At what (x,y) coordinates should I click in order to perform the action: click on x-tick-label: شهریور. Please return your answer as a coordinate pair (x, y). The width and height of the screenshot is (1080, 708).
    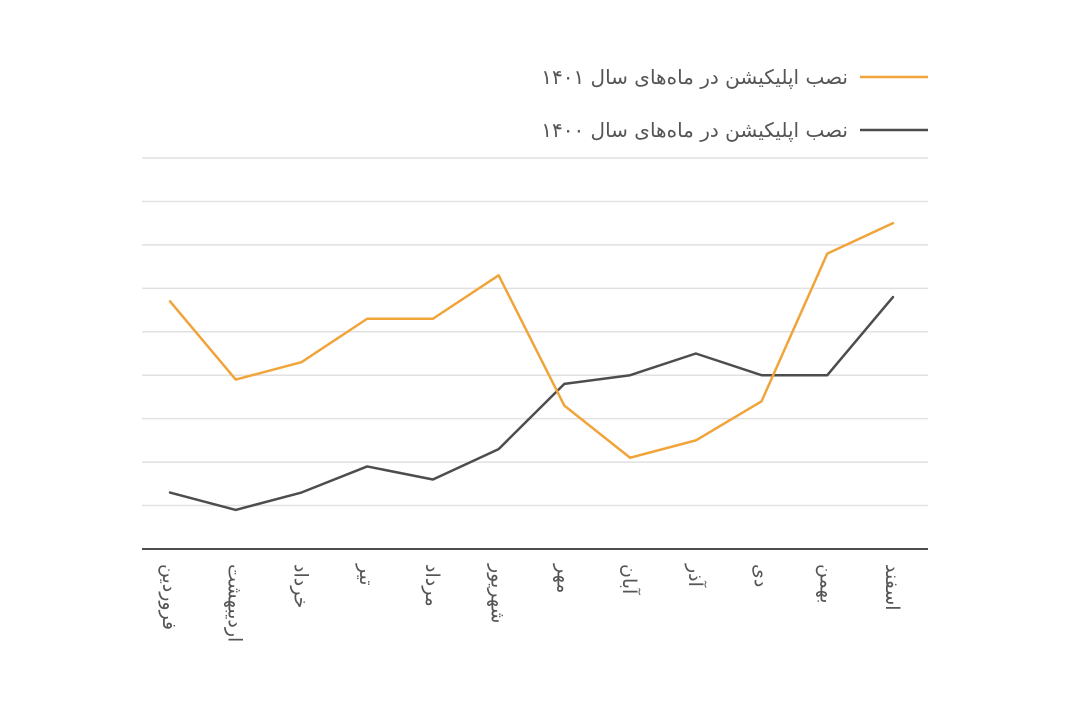
    Looking at the image, I should click on (498, 593).